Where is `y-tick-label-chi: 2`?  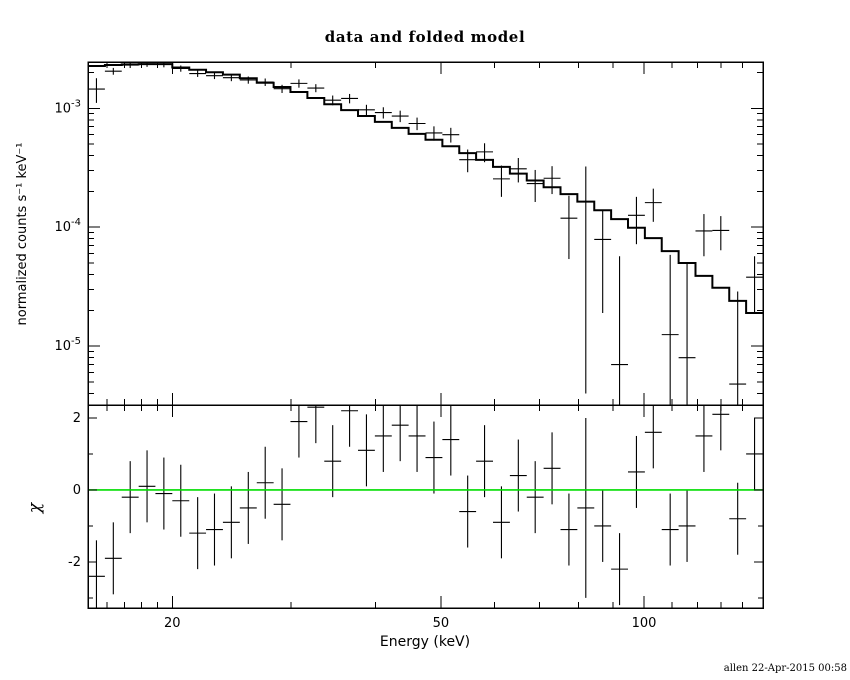
y-tick-label-chi: 2 is located at coordinates (77, 418).